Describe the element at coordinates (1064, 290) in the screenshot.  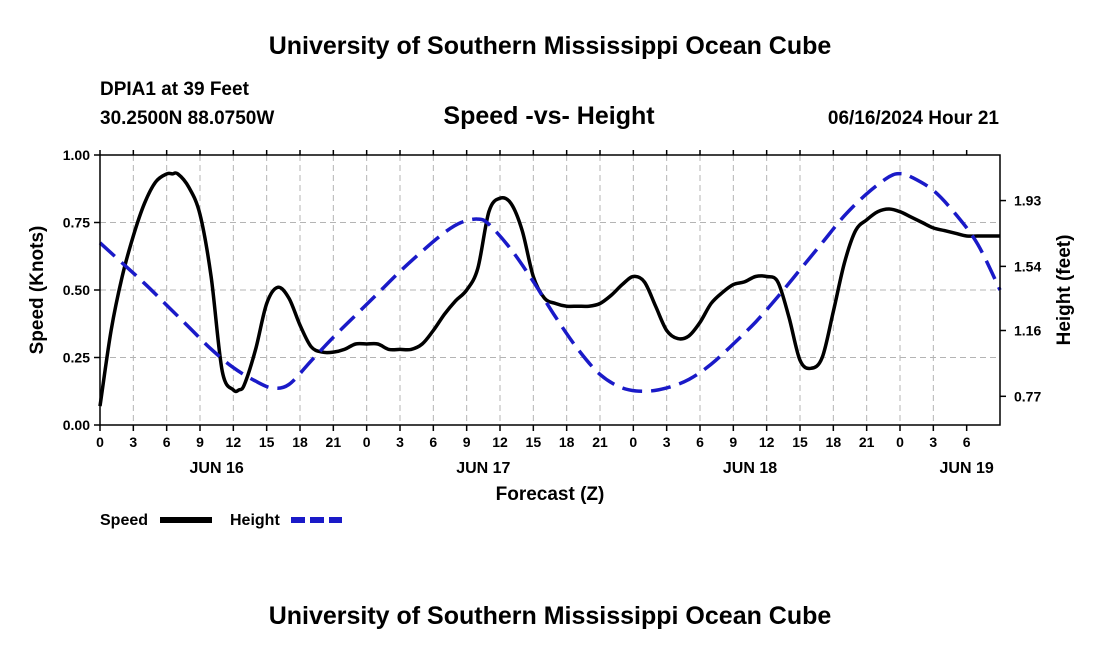
I see `y-axis-right-label: Height (feet)` at that location.